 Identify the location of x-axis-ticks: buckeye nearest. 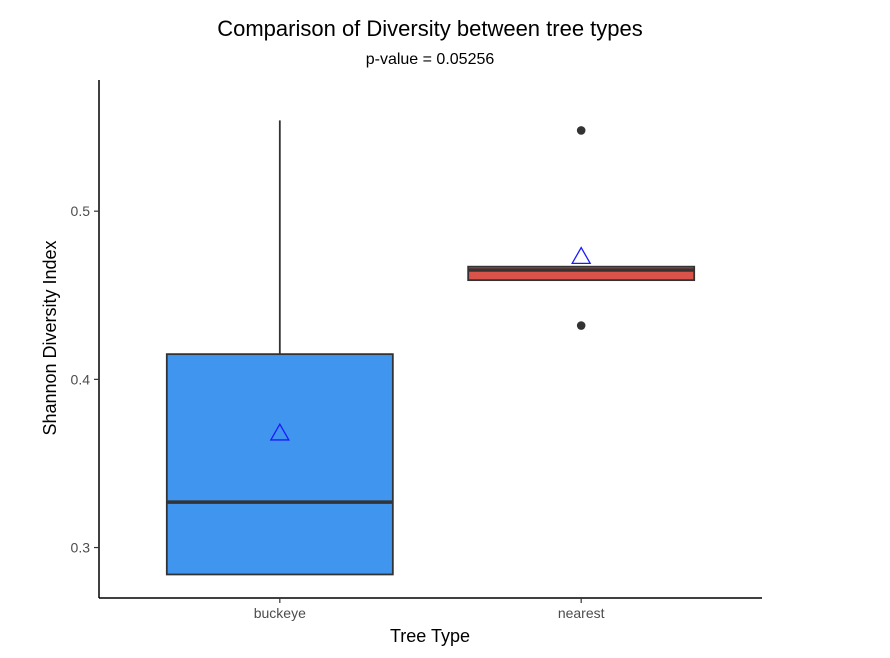
(429, 609).